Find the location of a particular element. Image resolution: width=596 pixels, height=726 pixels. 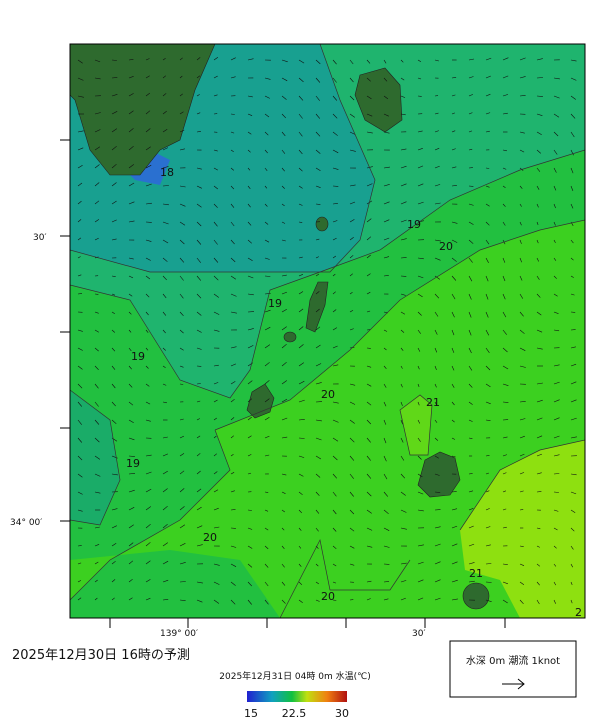

forecast-title: 2025年12月30日 16時の予測 is located at coordinates (101, 655).